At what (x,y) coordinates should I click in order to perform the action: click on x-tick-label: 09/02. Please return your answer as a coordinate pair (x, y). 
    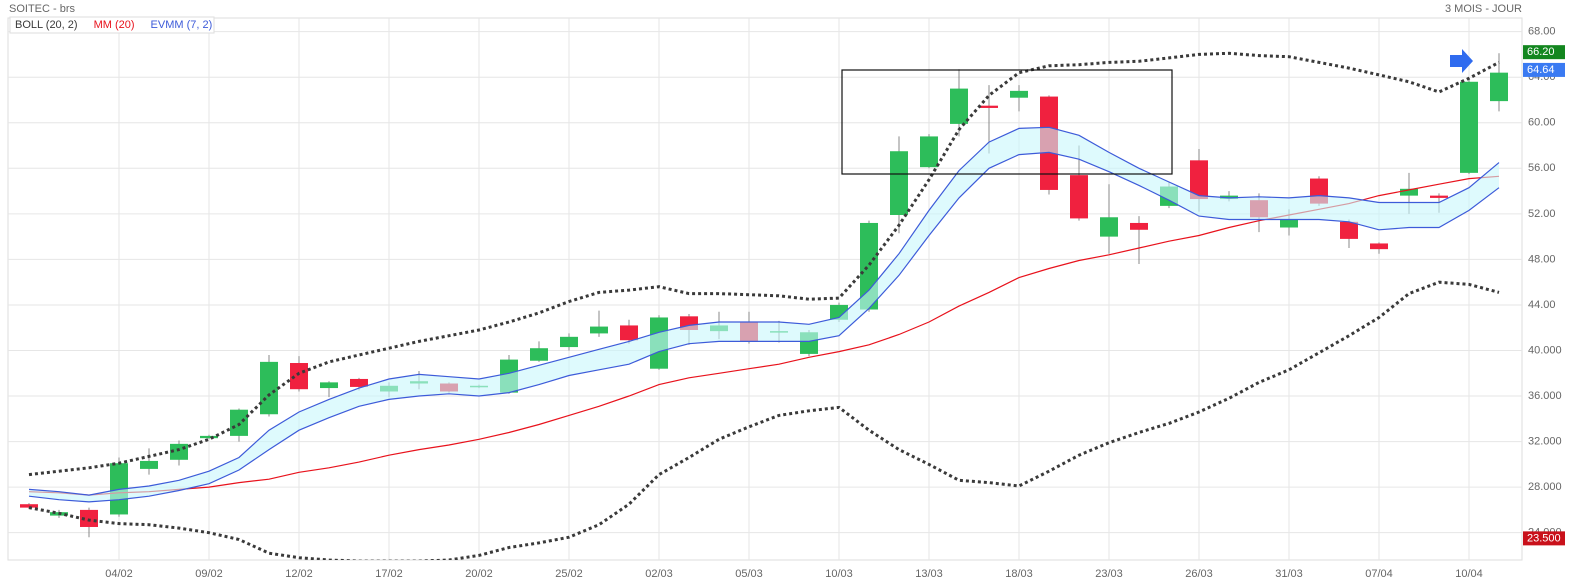
    Looking at the image, I should click on (209, 574).